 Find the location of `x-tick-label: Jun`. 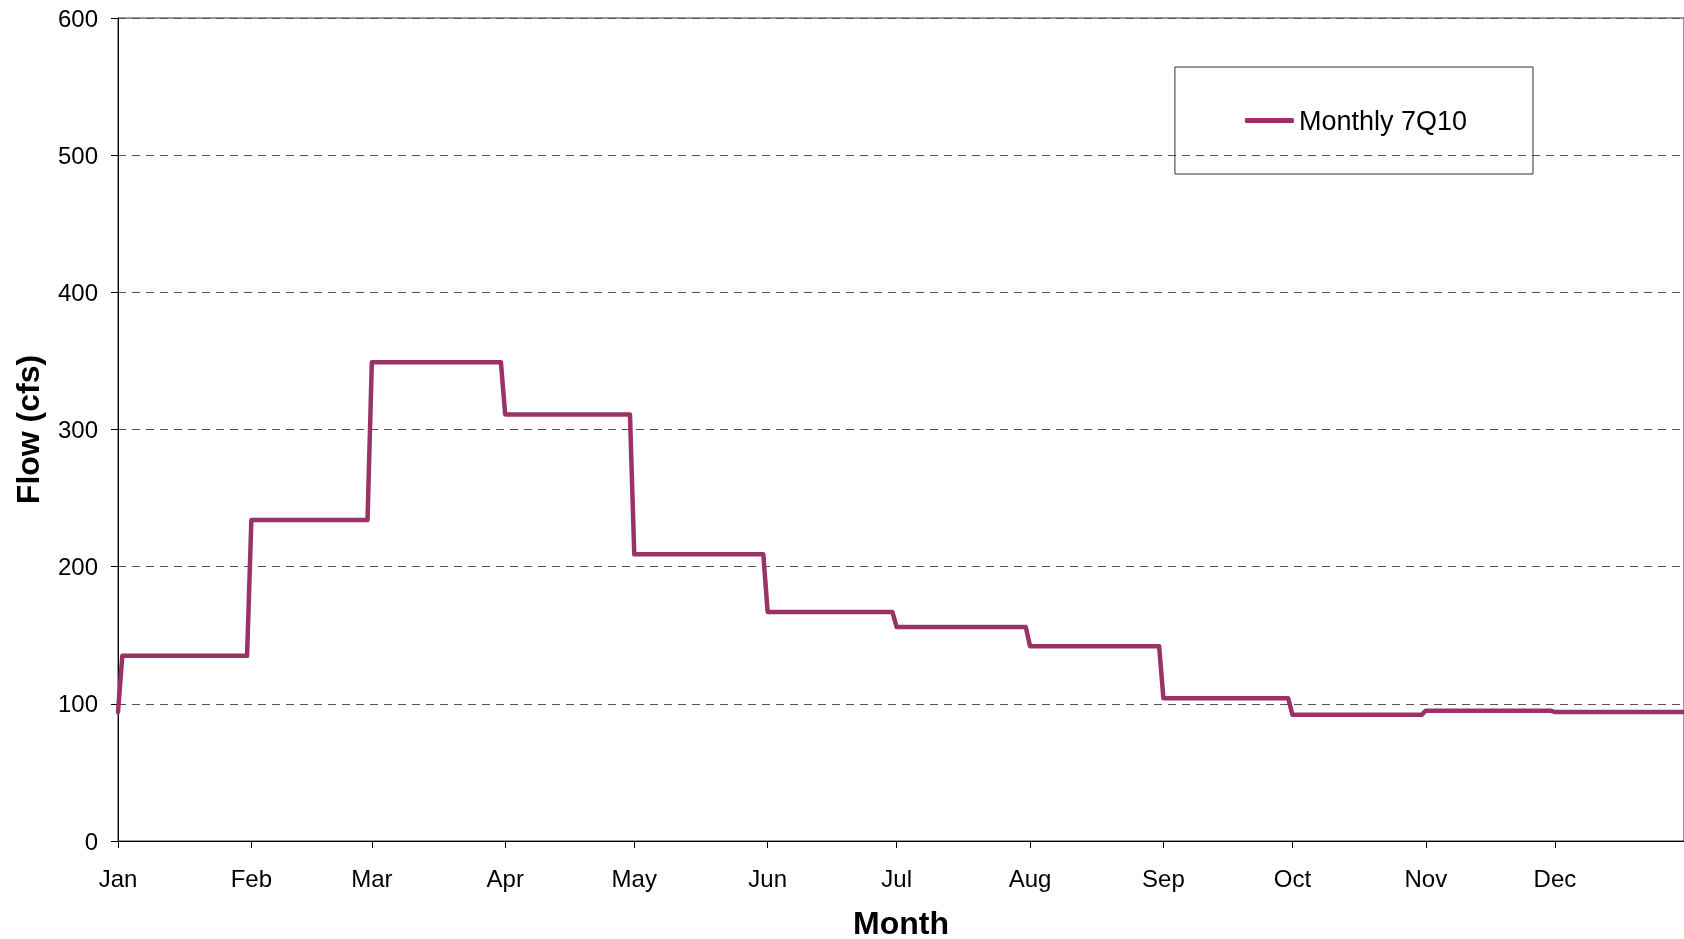

x-tick-label: Jun is located at coordinates (767, 878).